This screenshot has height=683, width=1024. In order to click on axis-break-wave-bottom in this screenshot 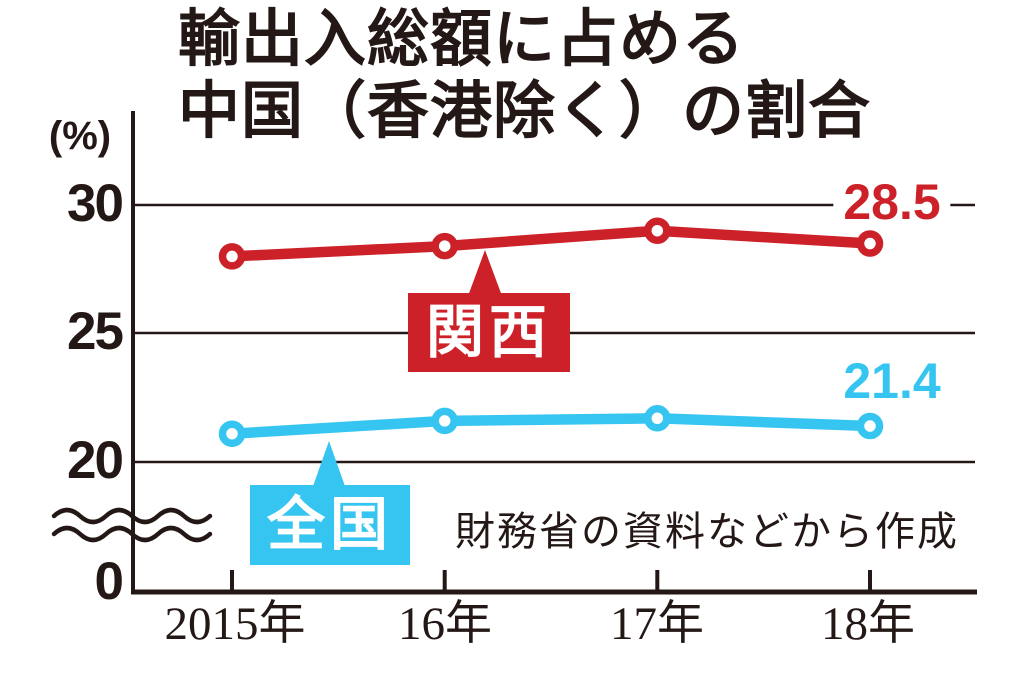, I will do `click(132, 534)`.